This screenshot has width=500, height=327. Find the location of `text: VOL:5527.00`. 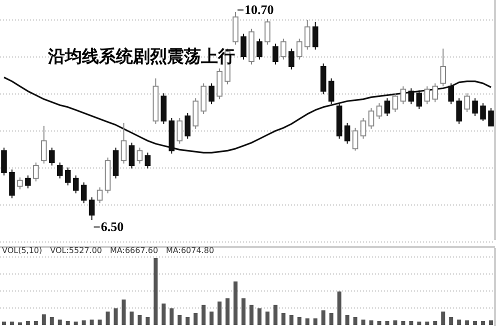

text: VOL:5527.00 is located at coordinates (76, 250).